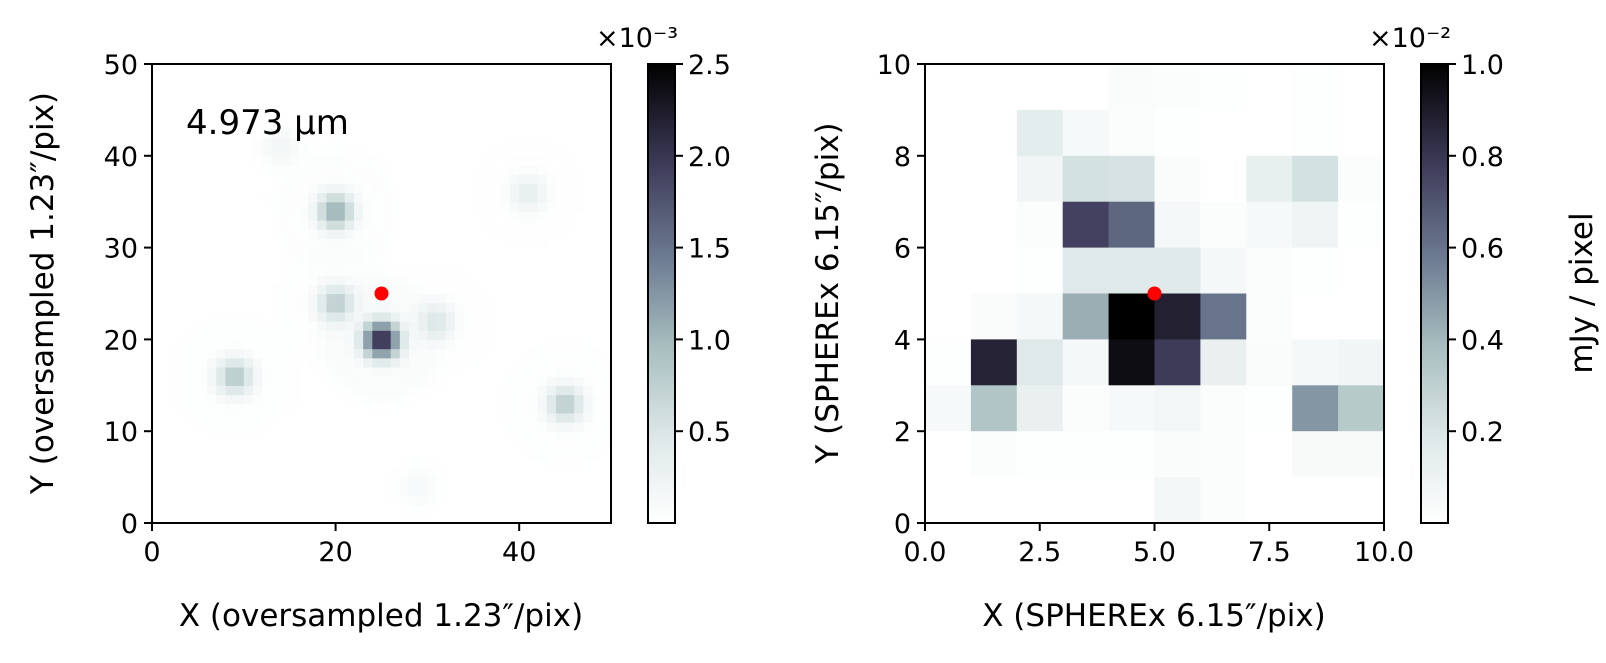  What do you see at coordinates (1434, 293) in the screenshot?
I see `right-colorbar-frame` at bounding box center [1434, 293].